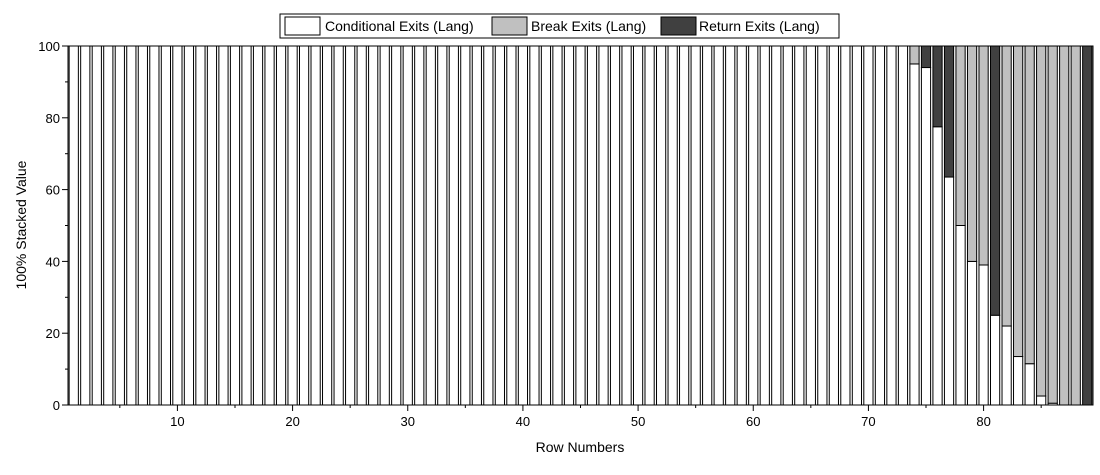 Image resolution: width=1100 pixels, height=475 pixels. Describe the element at coordinates (292, 421) in the screenshot. I see `x-tick-label-20: 20` at that location.